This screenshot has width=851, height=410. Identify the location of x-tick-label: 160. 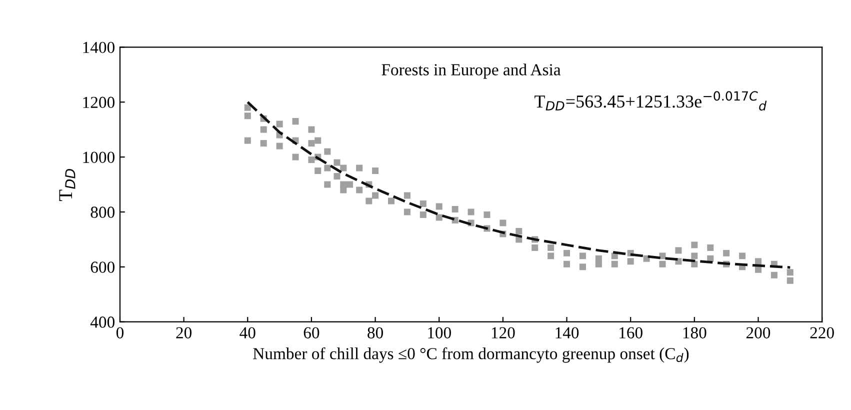
(631, 332).